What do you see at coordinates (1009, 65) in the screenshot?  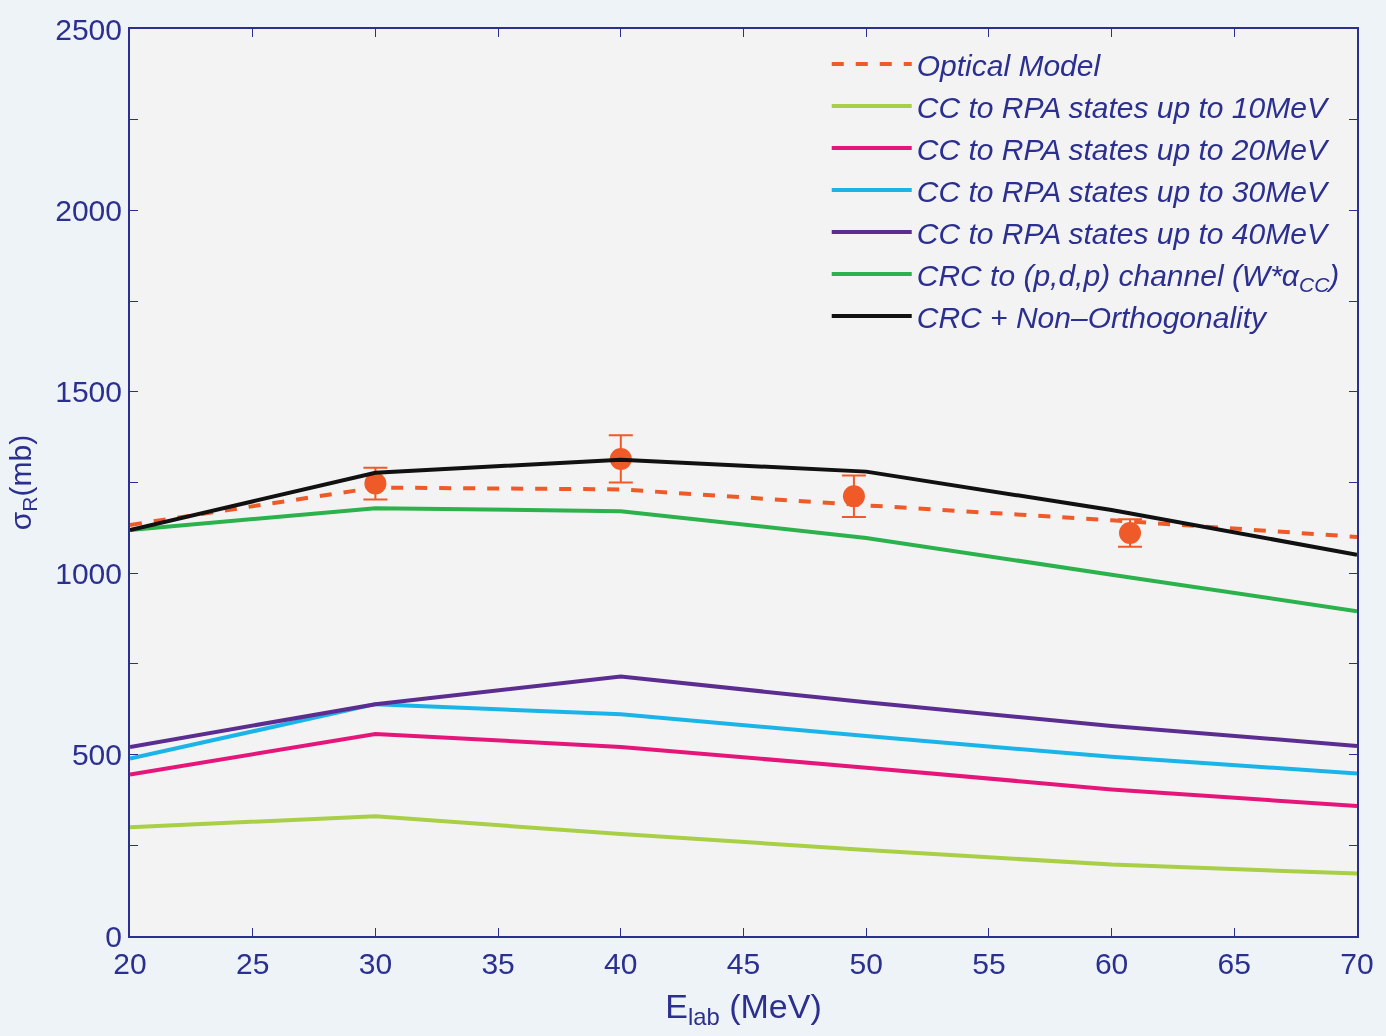 I see `legend-label: Optical Model` at bounding box center [1009, 65].